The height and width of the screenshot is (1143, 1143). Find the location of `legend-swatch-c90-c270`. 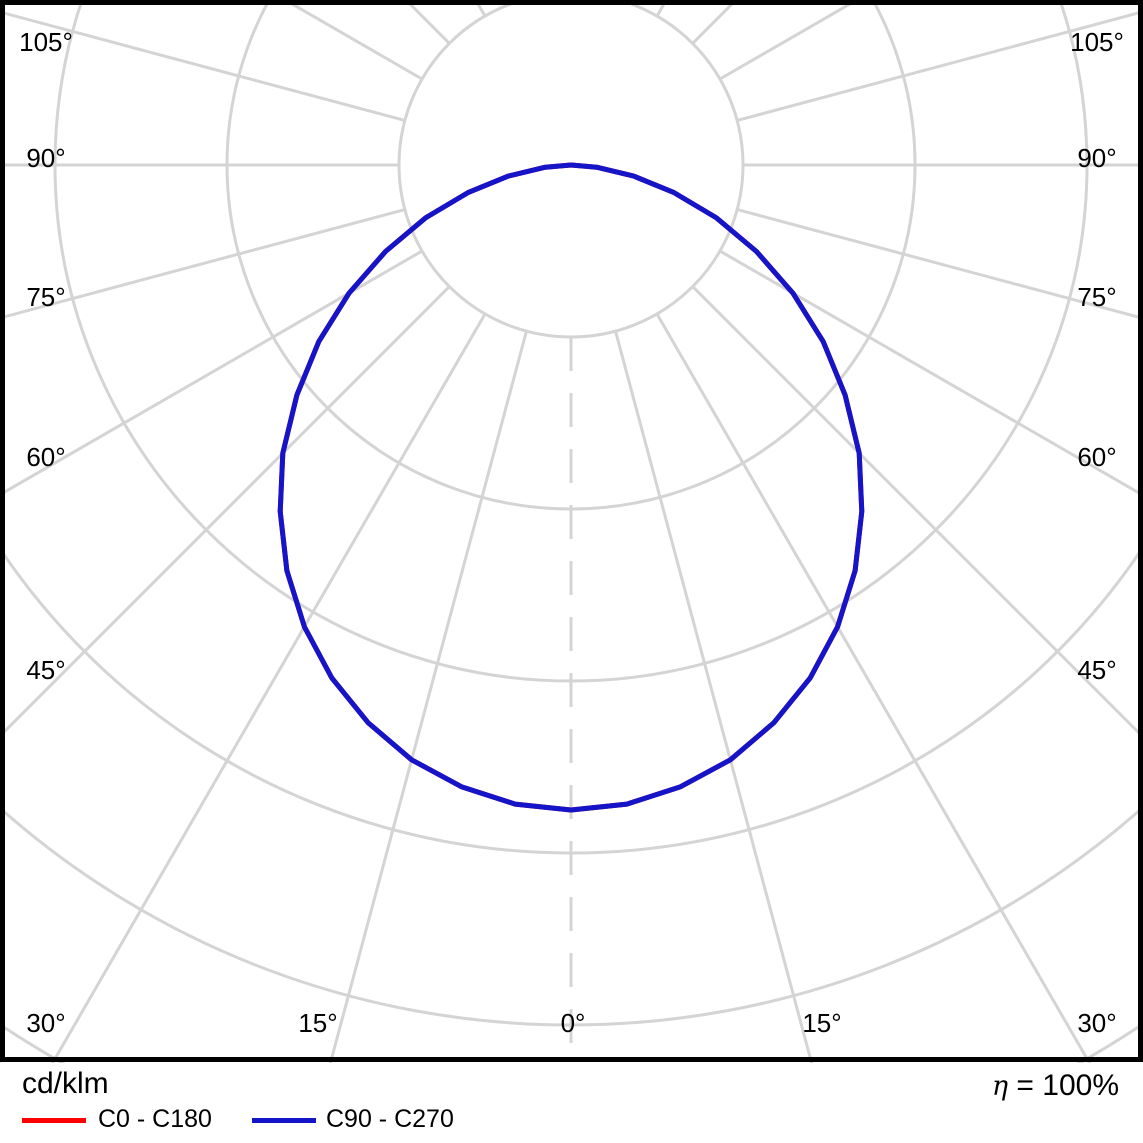

legend-swatch-c90-c270 is located at coordinates (284, 1120).